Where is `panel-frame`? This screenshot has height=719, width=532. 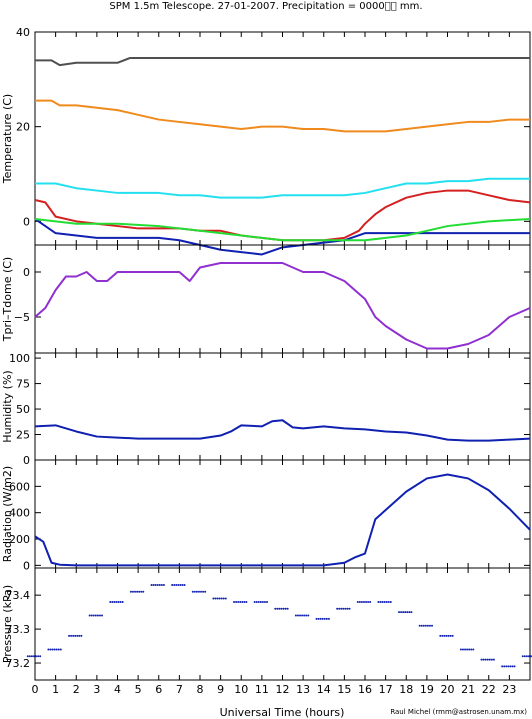
panel-frame is located at coordinates (282, 624).